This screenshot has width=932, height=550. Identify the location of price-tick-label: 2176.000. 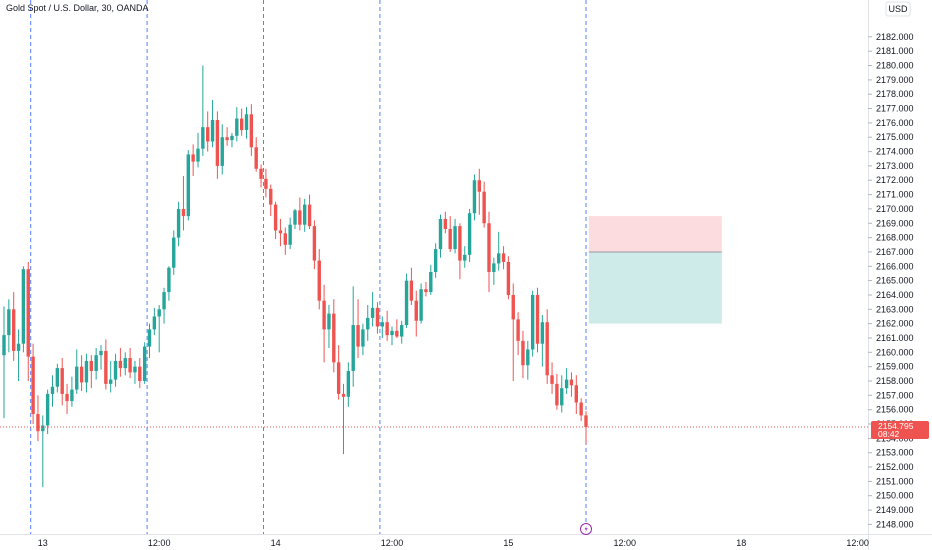
(895, 123).